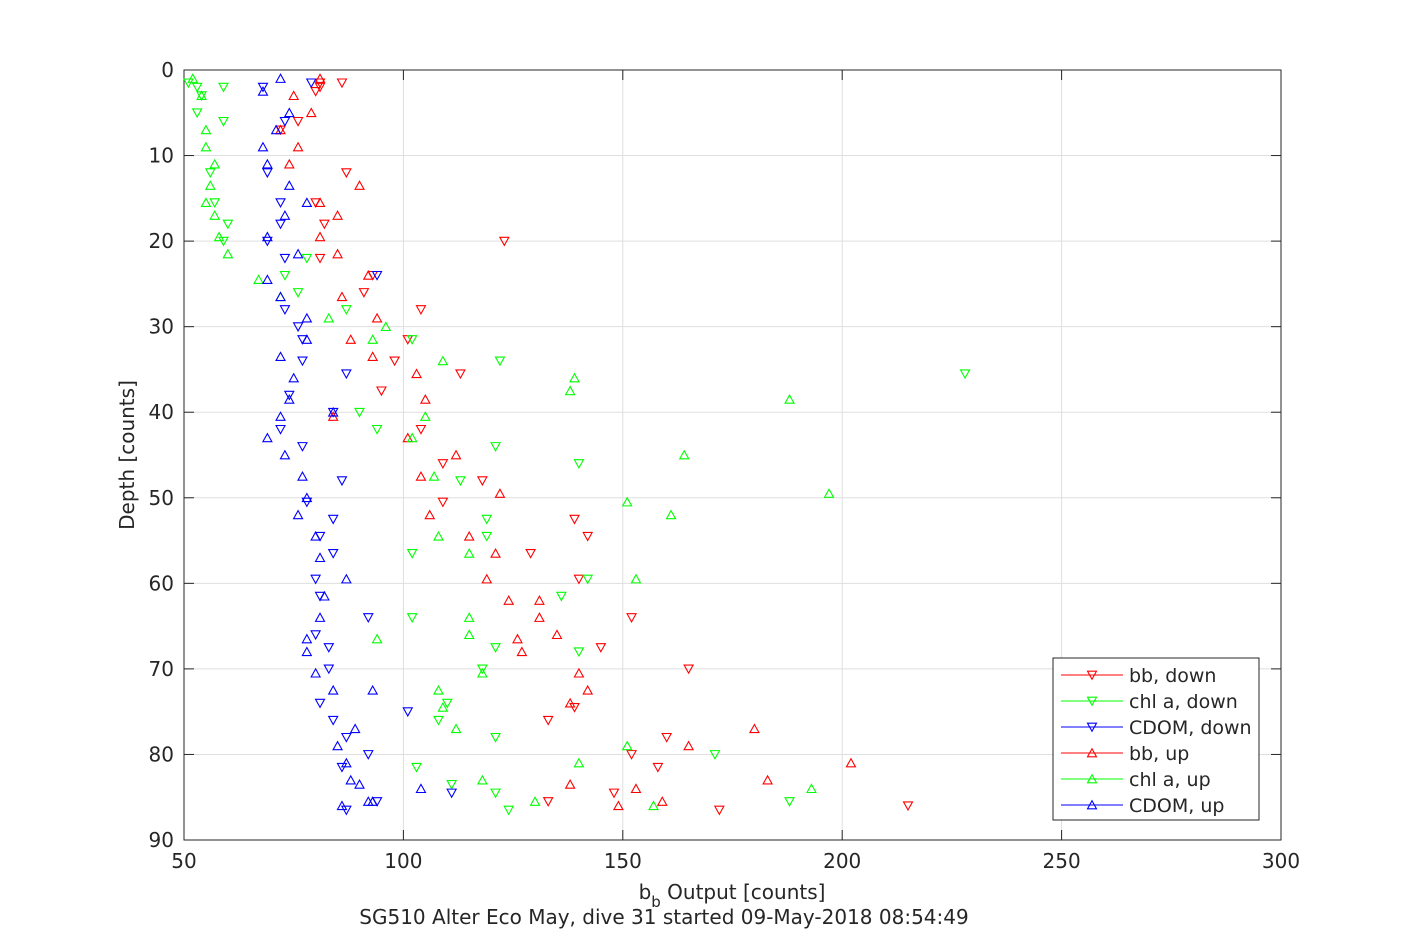 Image resolution: width=1417 pixels, height=949 pixels. Describe the element at coordinates (1281, 861) in the screenshot. I see `x-tick-label: 300` at that location.